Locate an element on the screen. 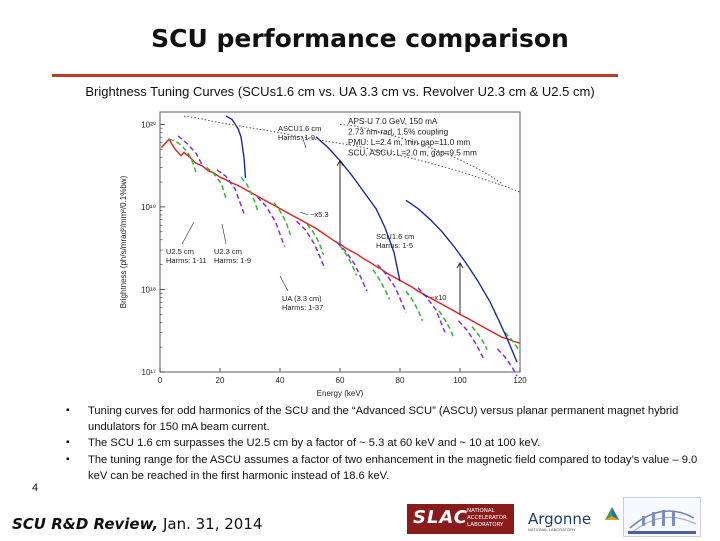 The image size is (720, 541). aps-logo is located at coordinates (662, 517).